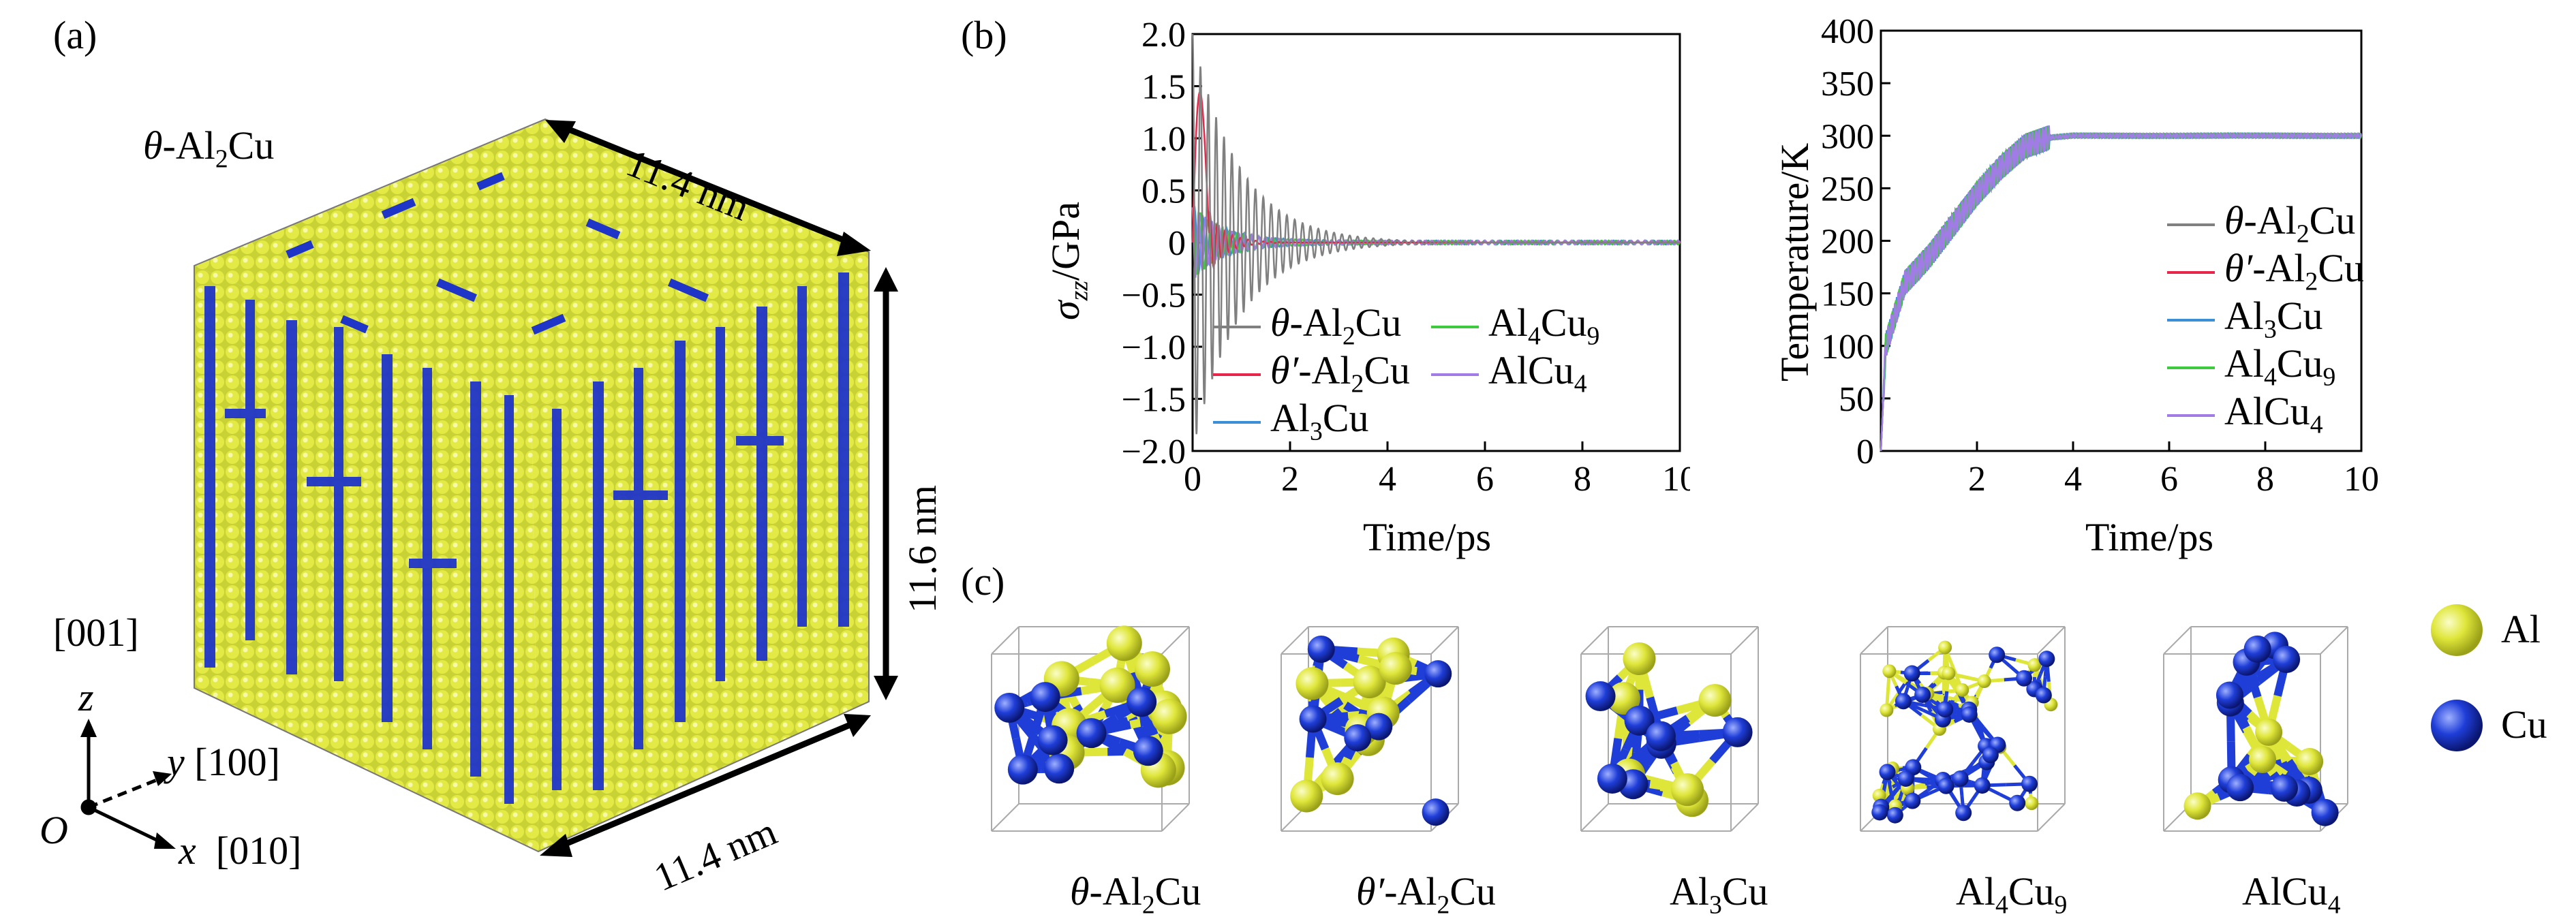  I want to click on y-tick-label: 1.0, so click(1163, 139).